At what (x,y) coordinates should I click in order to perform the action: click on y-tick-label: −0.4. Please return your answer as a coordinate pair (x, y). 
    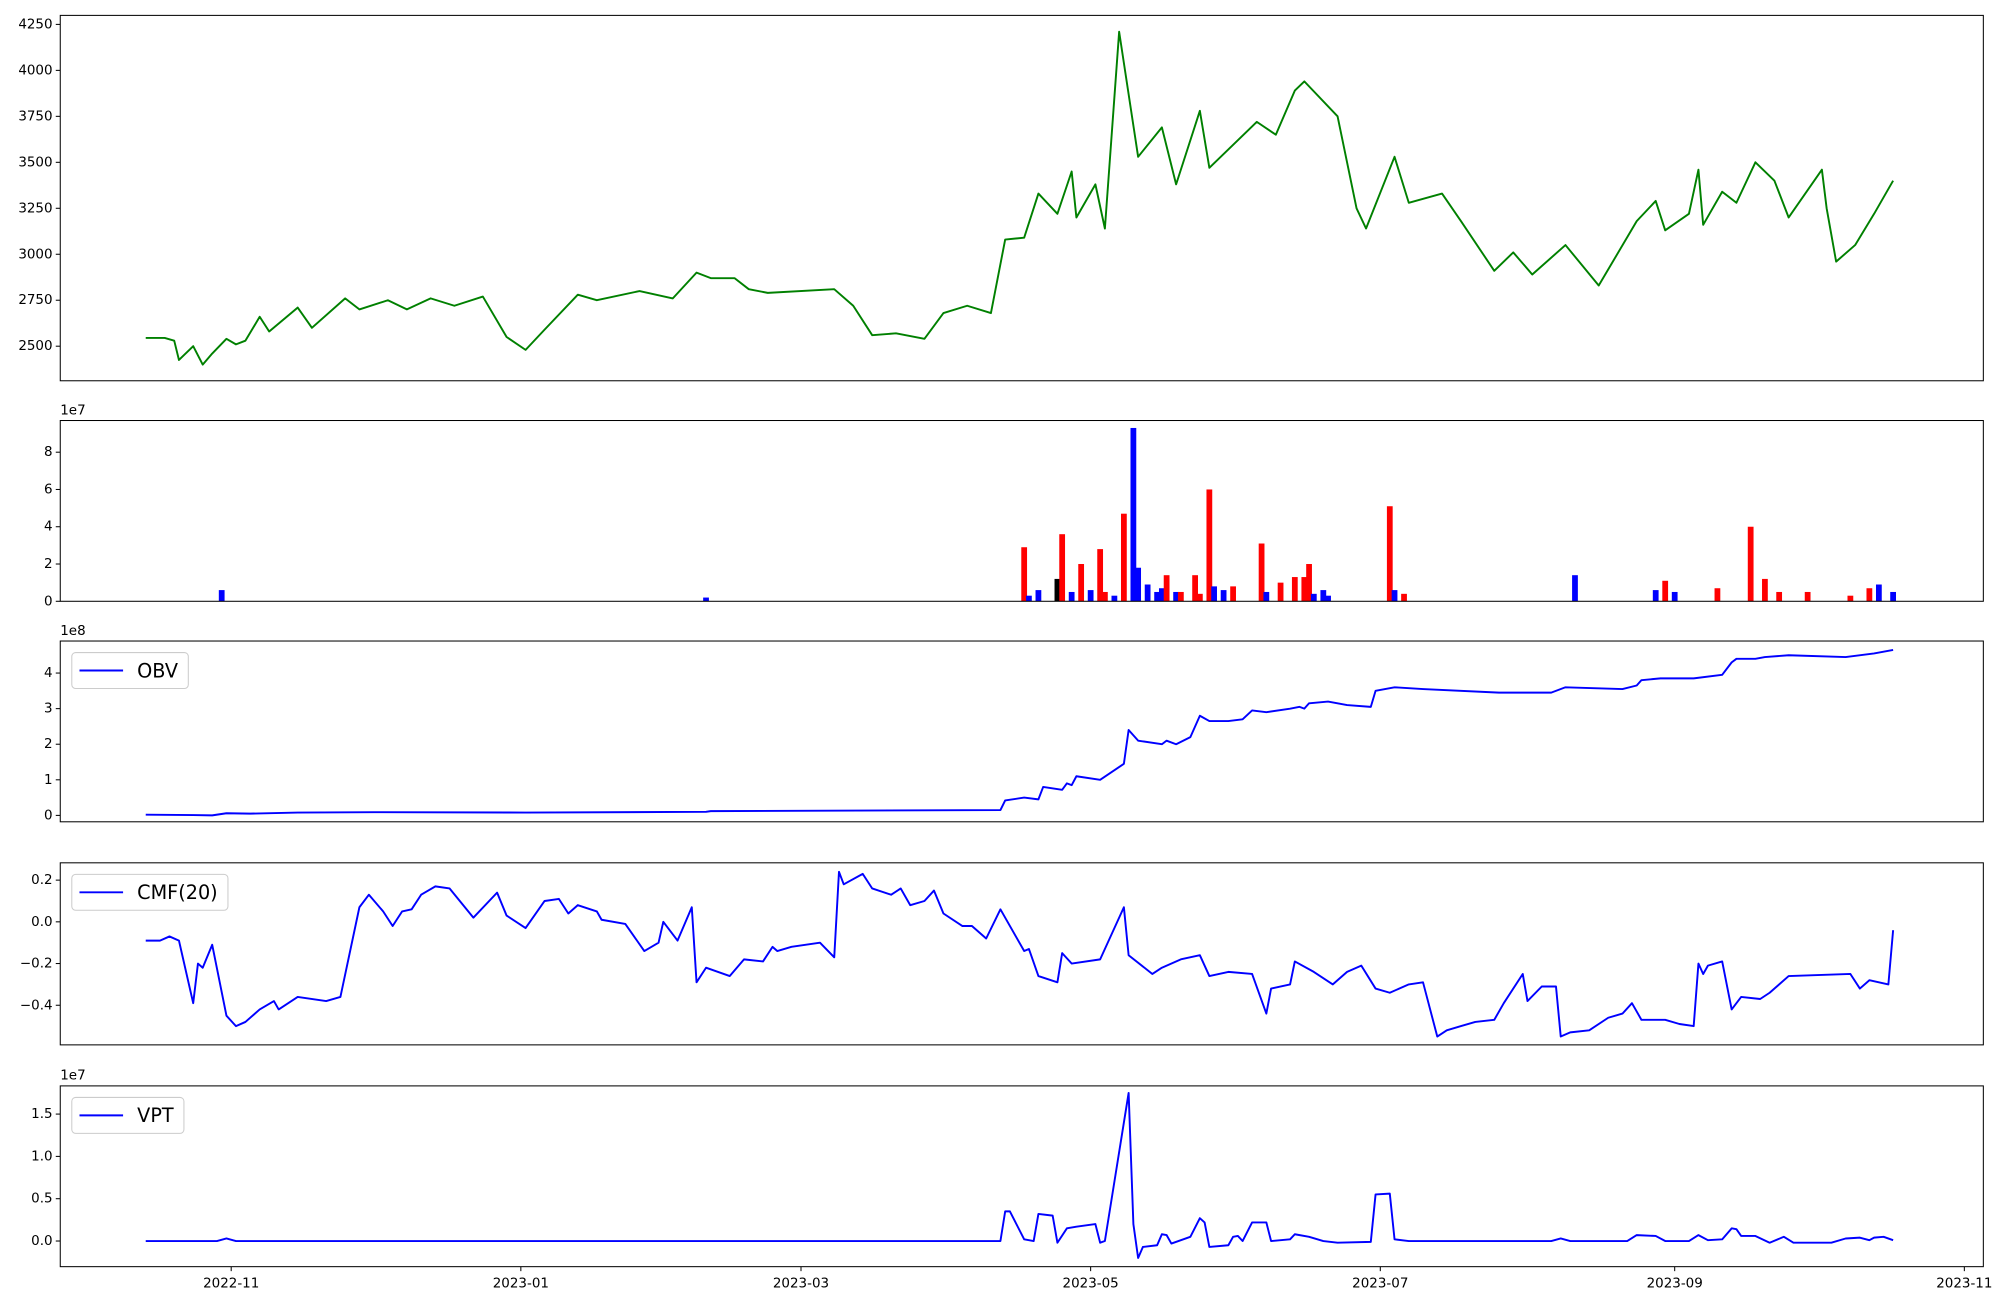
    Looking at the image, I should click on (36, 1005).